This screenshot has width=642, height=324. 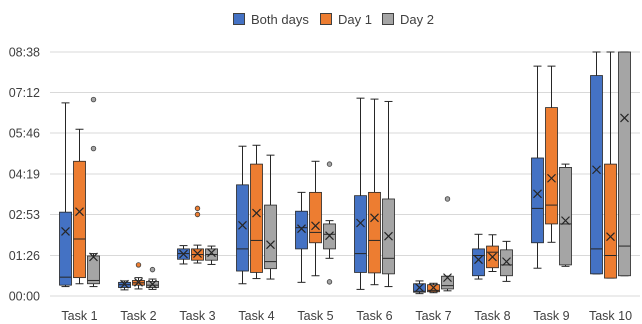 What do you see at coordinates (374, 316) in the screenshot?
I see `x-tick-label-task-6: Task 6` at bounding box center [374, 316].